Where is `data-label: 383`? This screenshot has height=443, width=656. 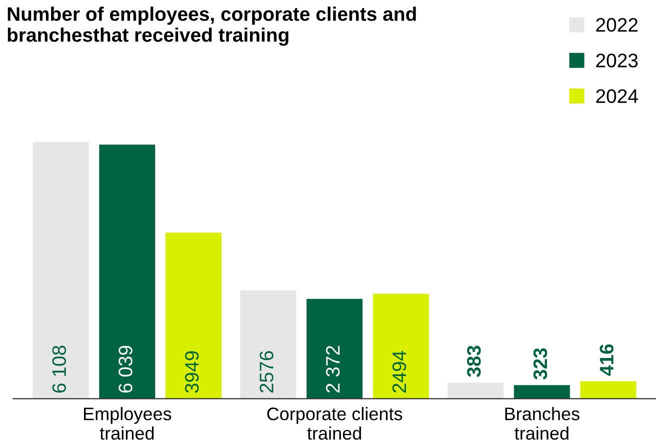 data-label: 383 is located at coordinates (474, 362).